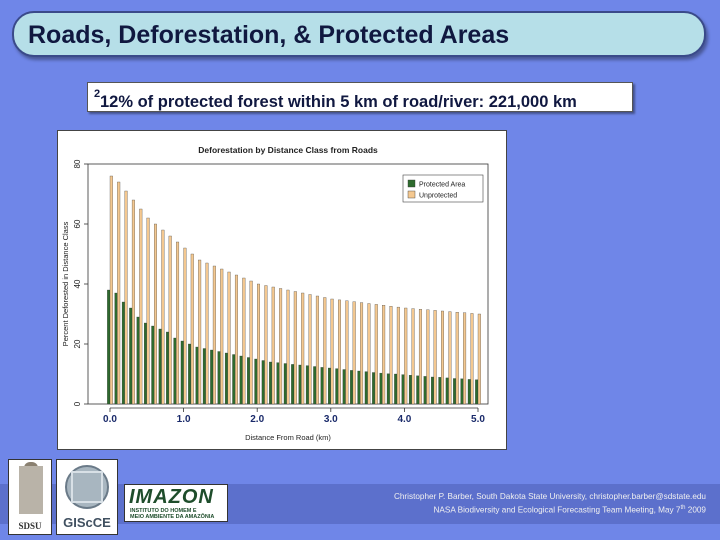  I want to click on x-axis-label: Distance From Road (km), so click(288, 437).